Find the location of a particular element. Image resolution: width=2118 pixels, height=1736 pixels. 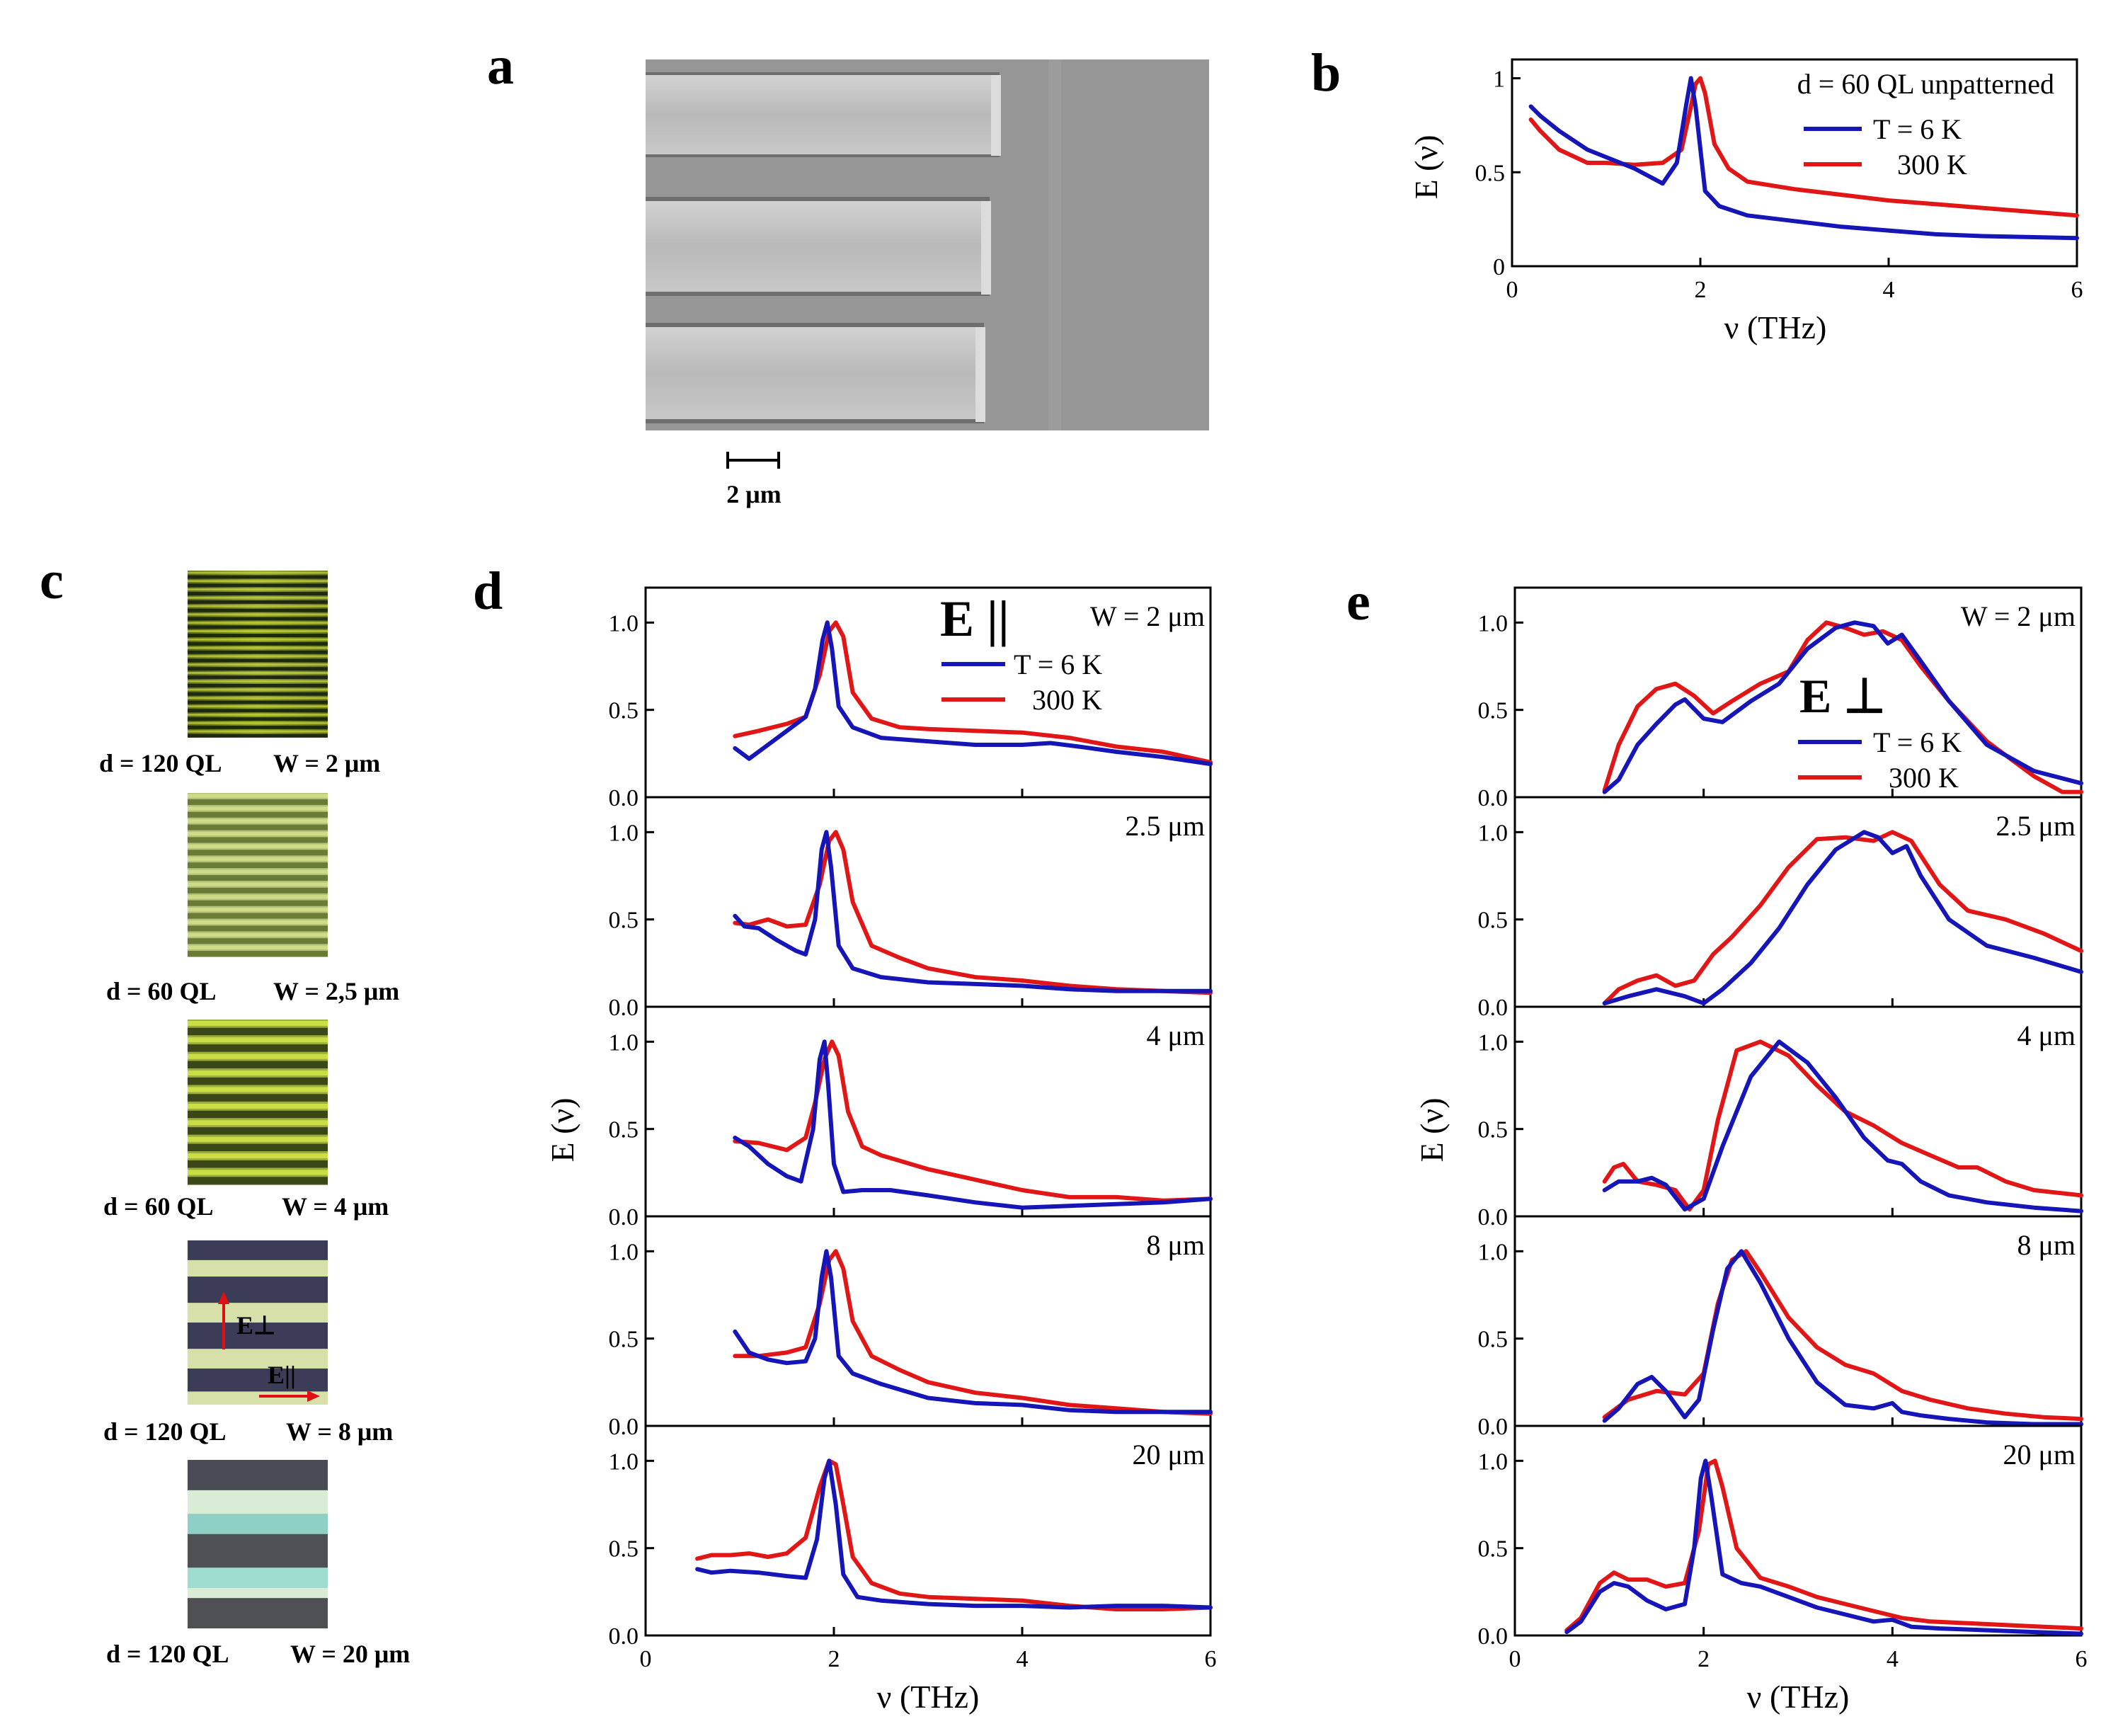

chart-d-sub5-ytick-label: 0.5 is located at coordinates (624, 1550).